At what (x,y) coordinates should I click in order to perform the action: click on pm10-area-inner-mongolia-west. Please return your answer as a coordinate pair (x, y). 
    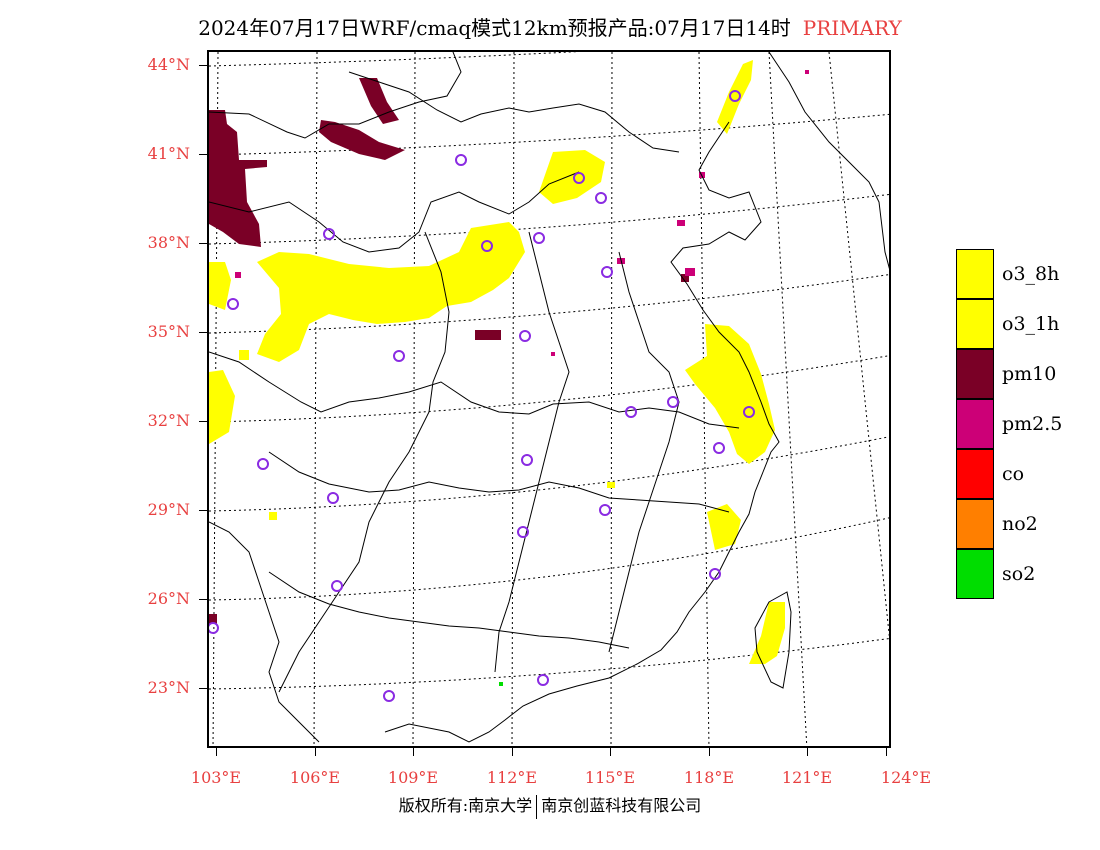
    Looking at the image, I should click on (238, 178).